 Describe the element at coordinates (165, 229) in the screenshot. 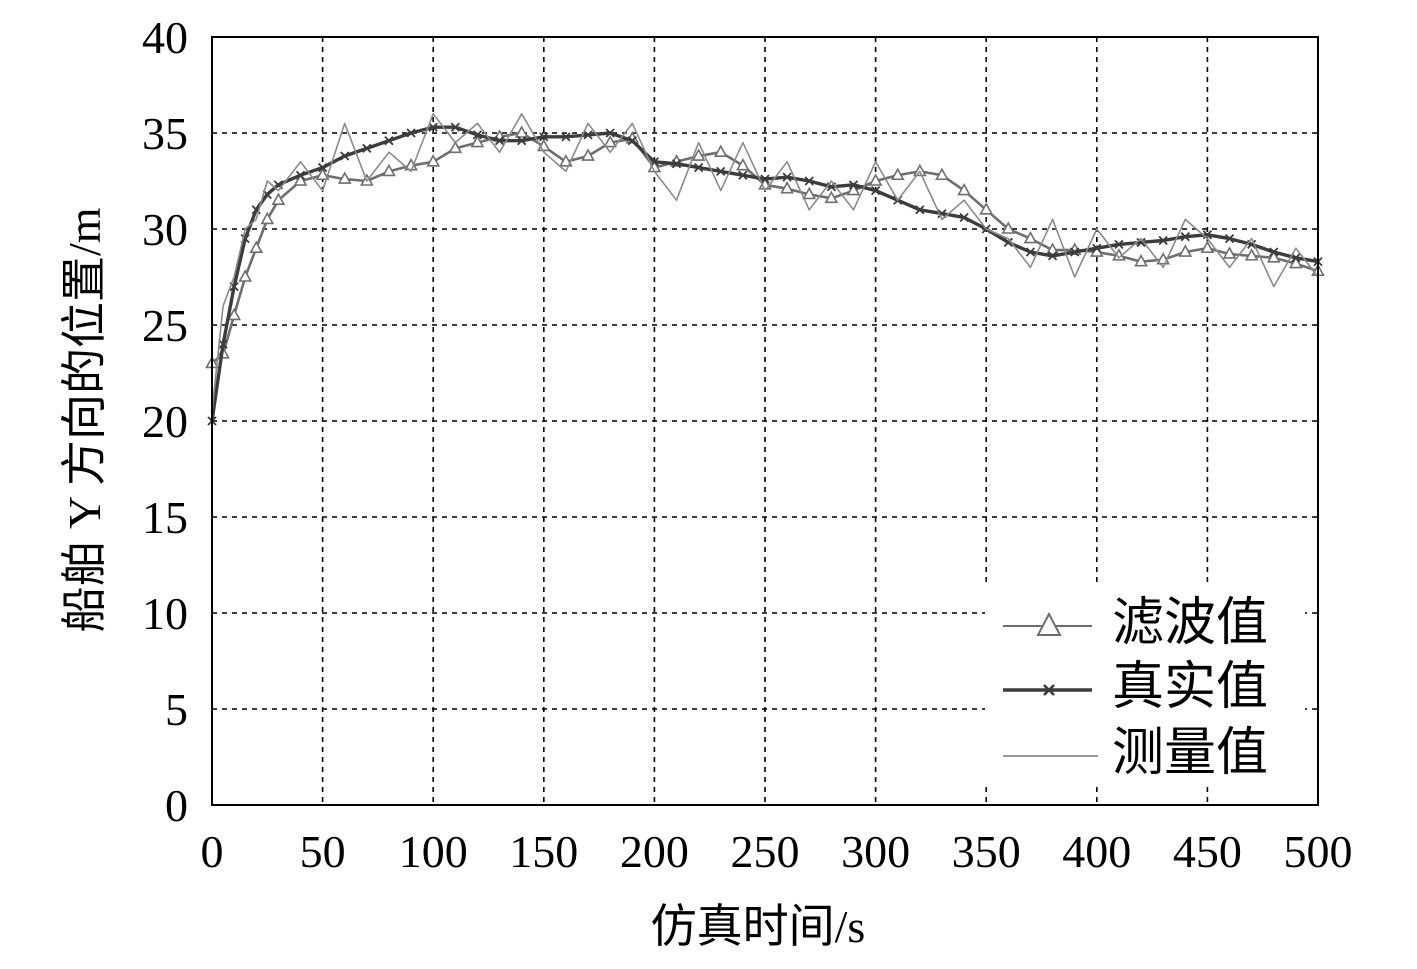

I see `y-tick-label: 30` at that location.